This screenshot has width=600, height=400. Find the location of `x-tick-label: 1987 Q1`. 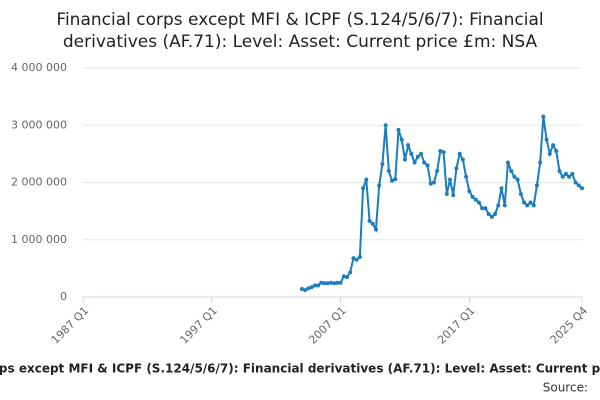

x-tick-label: 1987 Q1 is located at coordinates (70, 325).